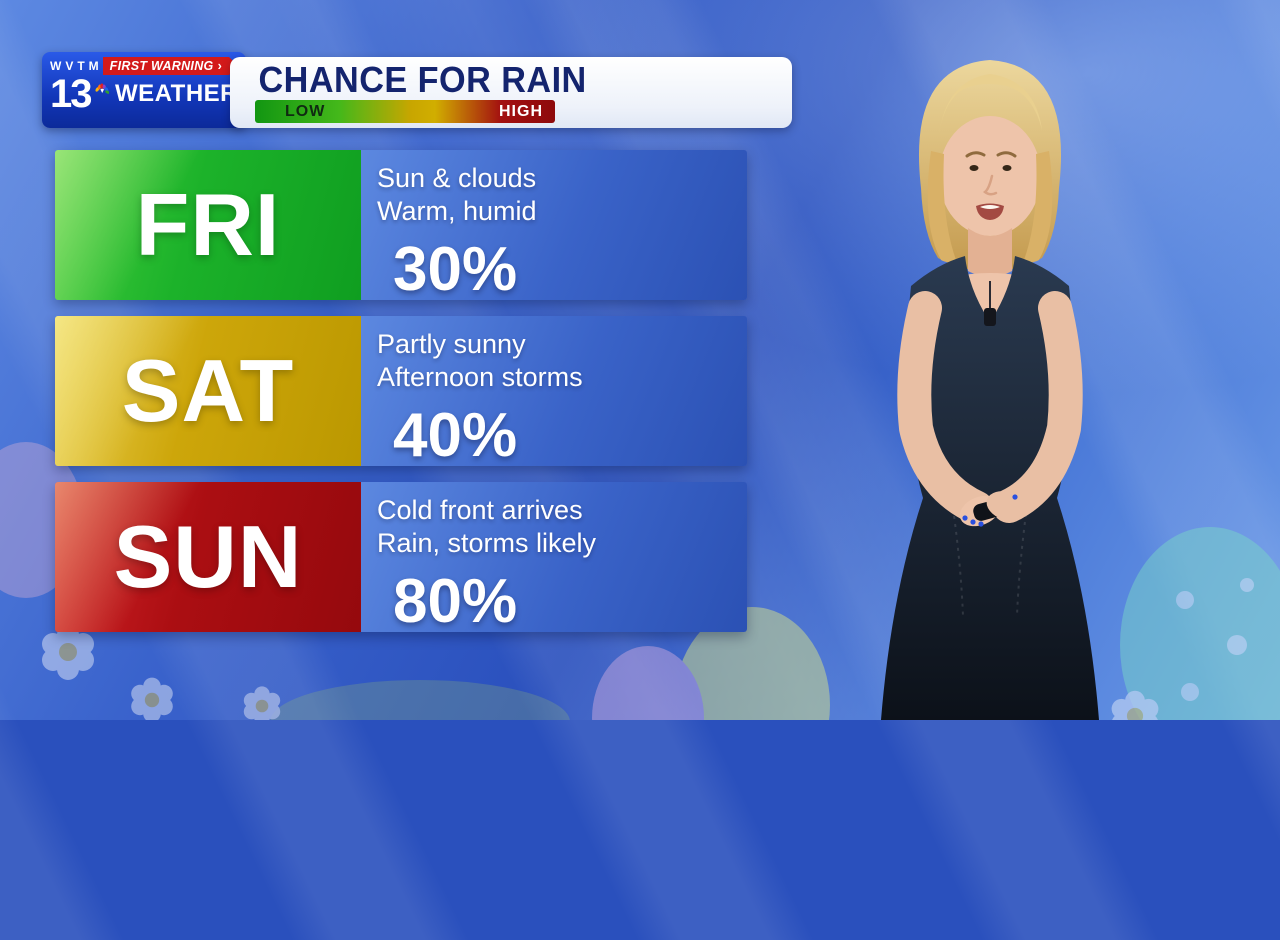 This screenshot has width=1280, height=940. What do you see at coordinates (451, 344) in the screenshot?
I see `condition-line: Partly sunny` at bounding box center [451, 344].